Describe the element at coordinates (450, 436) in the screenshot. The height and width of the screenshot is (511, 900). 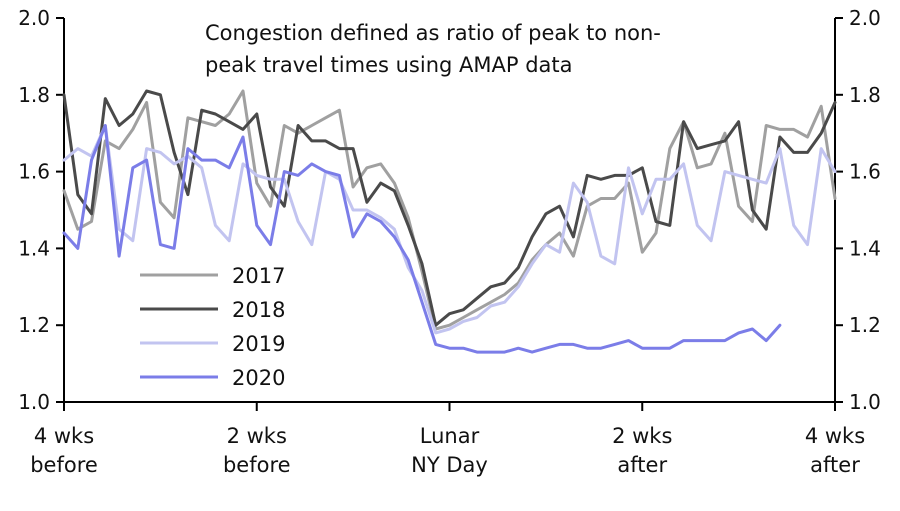
I see `x-tick-label: Lunar` at that location.